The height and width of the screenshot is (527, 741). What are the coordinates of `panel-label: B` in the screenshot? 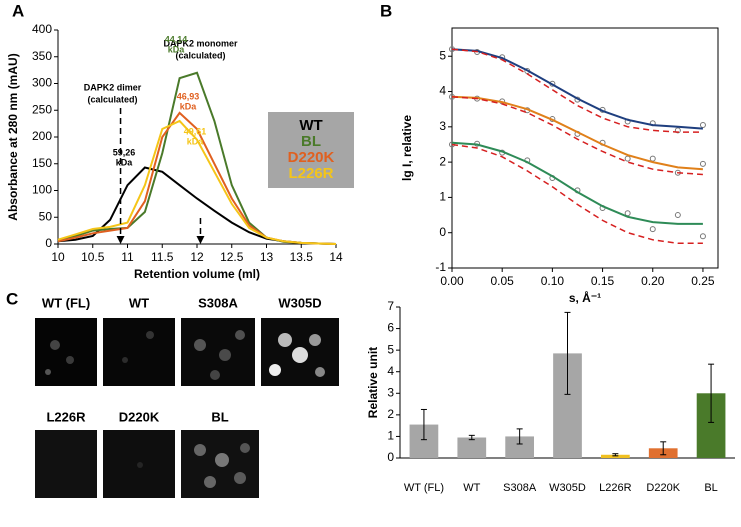 It's located at (386, 10).